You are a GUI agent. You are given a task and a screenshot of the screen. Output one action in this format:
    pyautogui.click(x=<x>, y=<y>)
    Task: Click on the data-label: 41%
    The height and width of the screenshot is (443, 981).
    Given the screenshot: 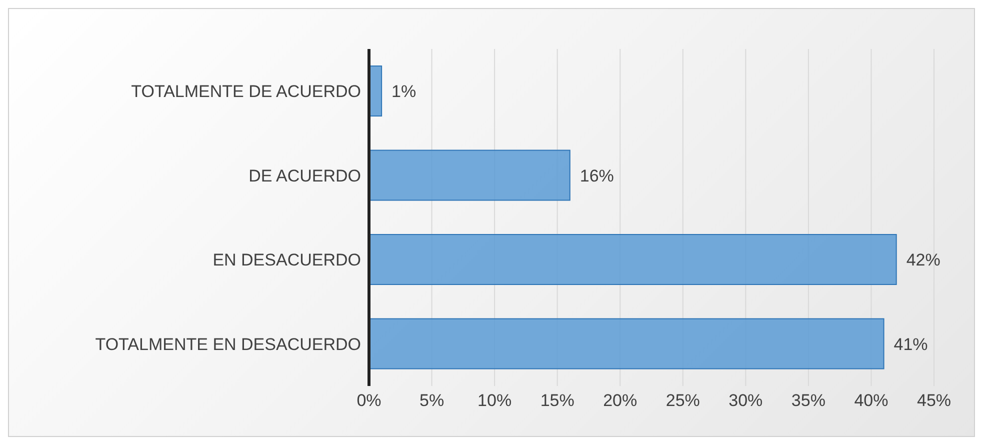 What is the action you would take?
    pyautogui.click(x=911, y=344)
    